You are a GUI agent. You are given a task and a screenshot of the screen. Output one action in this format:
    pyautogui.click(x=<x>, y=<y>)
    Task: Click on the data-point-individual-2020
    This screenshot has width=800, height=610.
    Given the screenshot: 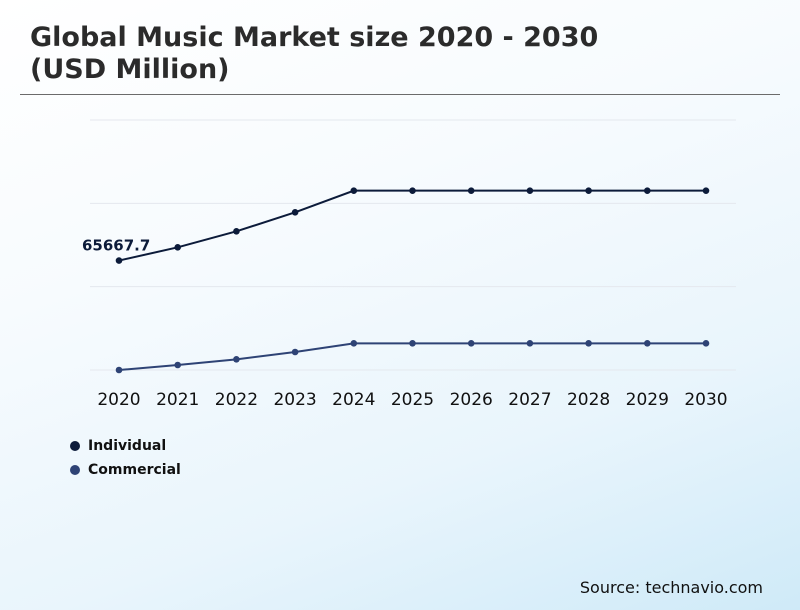 What is the action you would take?
    pyautogui.click(x=119, y=260)
    